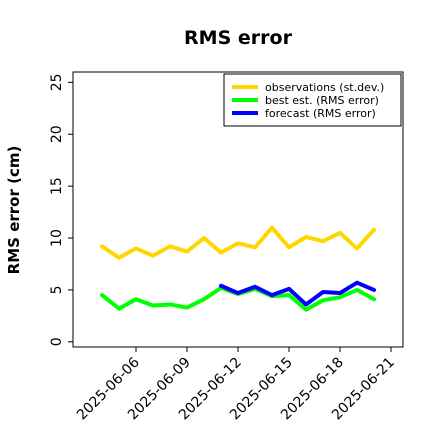 This screenshot has width=440, height=440. Describe the element at coordinates (57, 186) in the screenshot. I see `y-tick-label: 15` at that location.